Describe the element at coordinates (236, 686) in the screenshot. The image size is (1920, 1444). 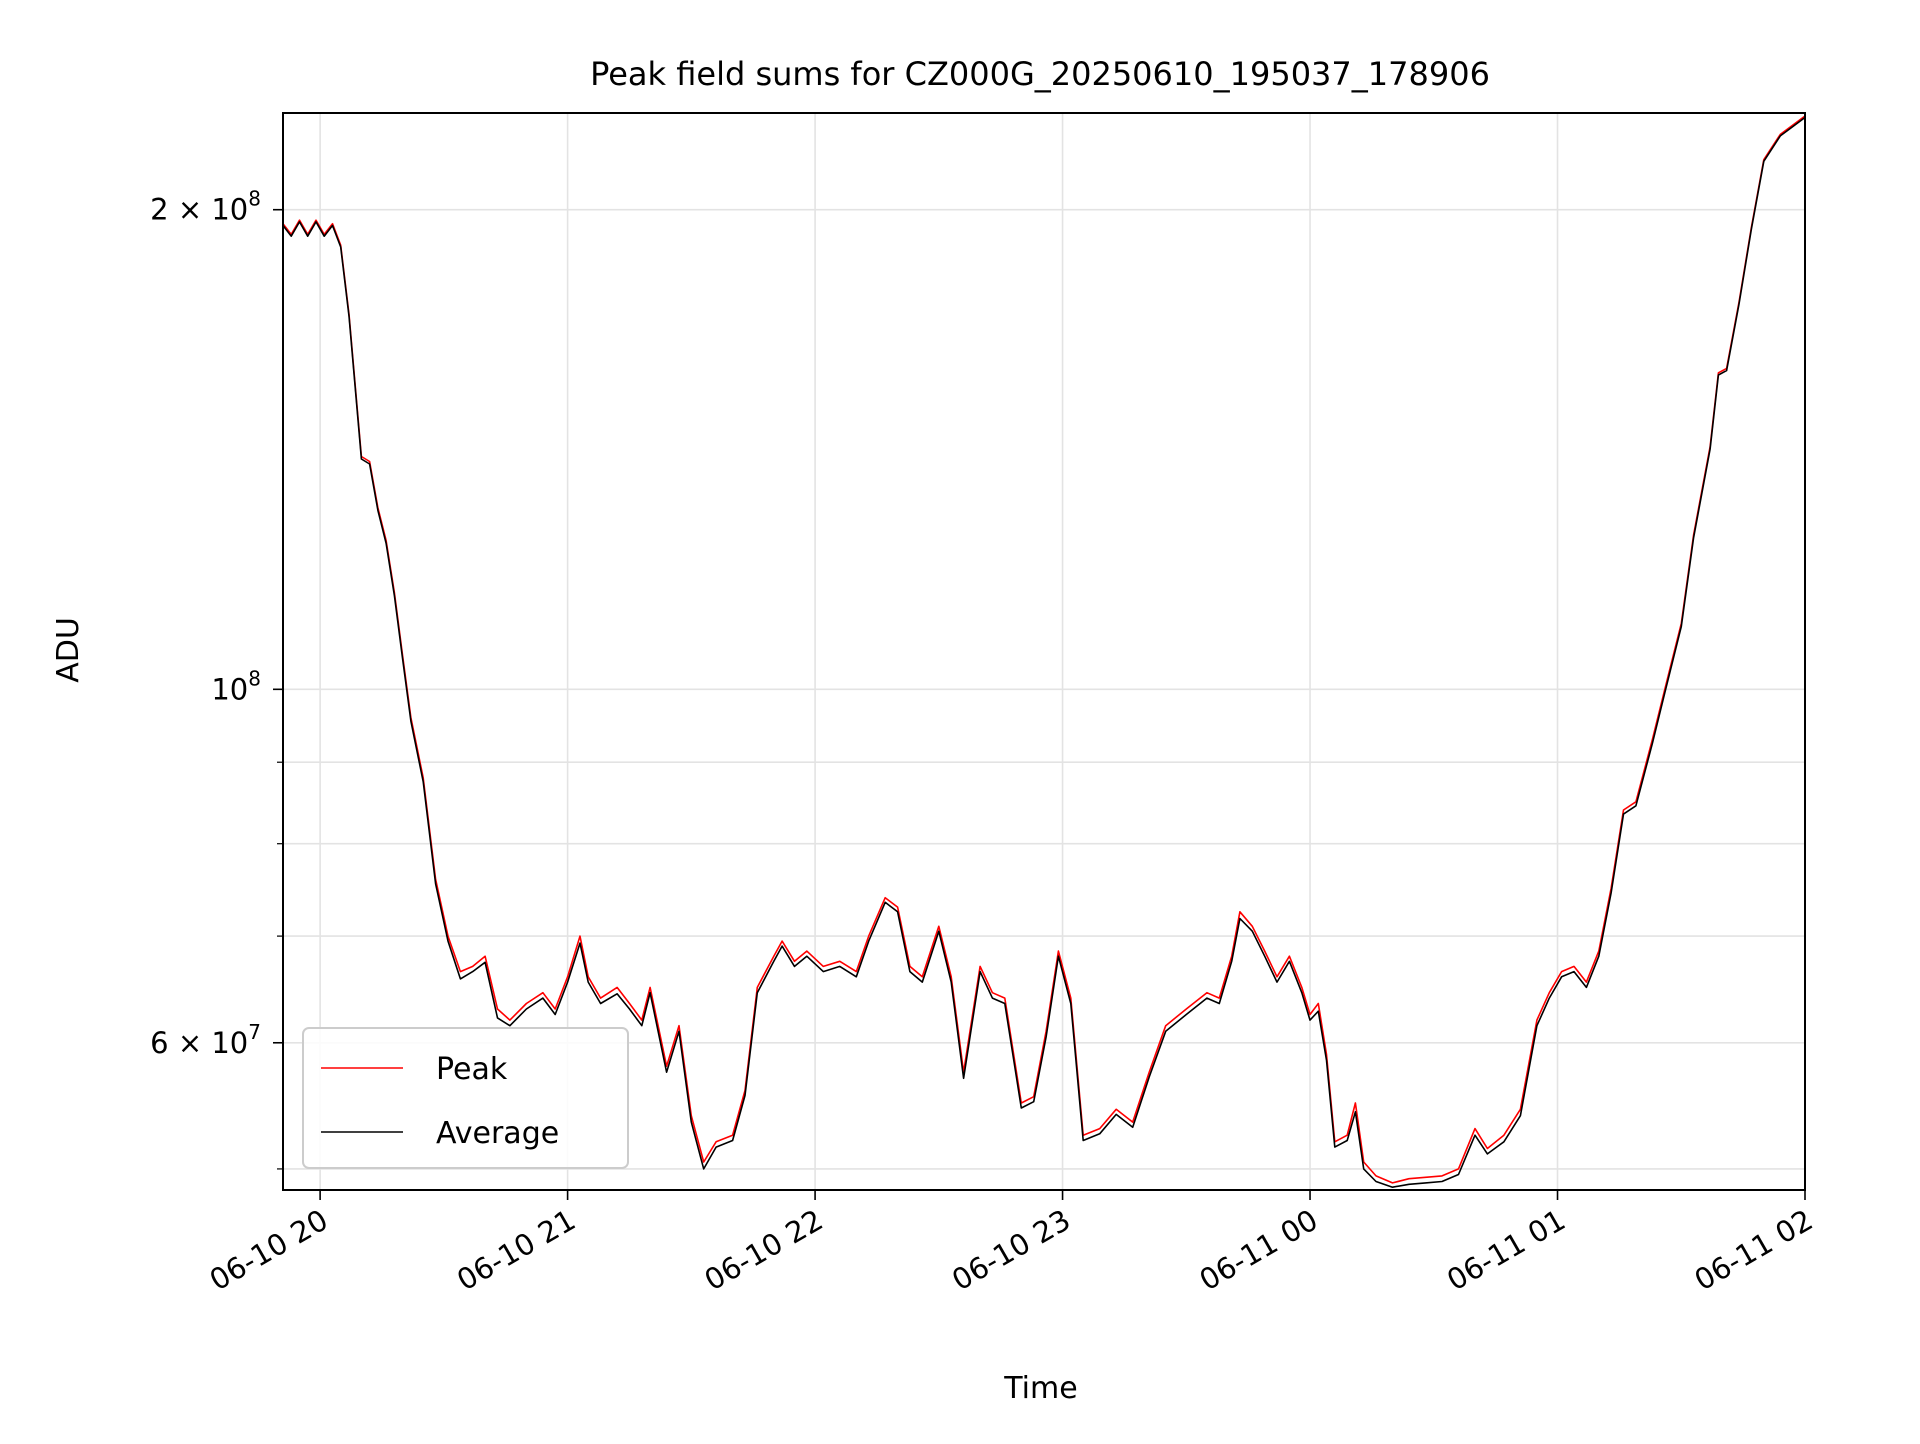
I see `y-tick-label: 108` at that location.